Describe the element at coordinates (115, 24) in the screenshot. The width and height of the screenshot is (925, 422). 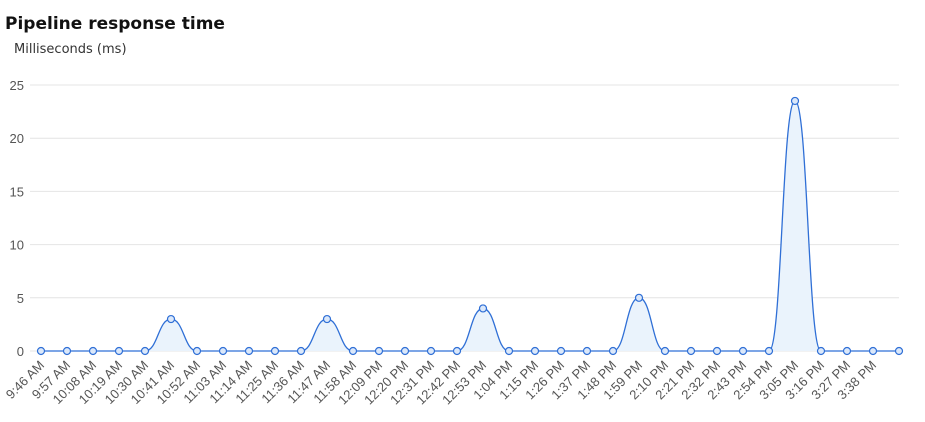
I see `chart-title: Pipeline response time` at that location.